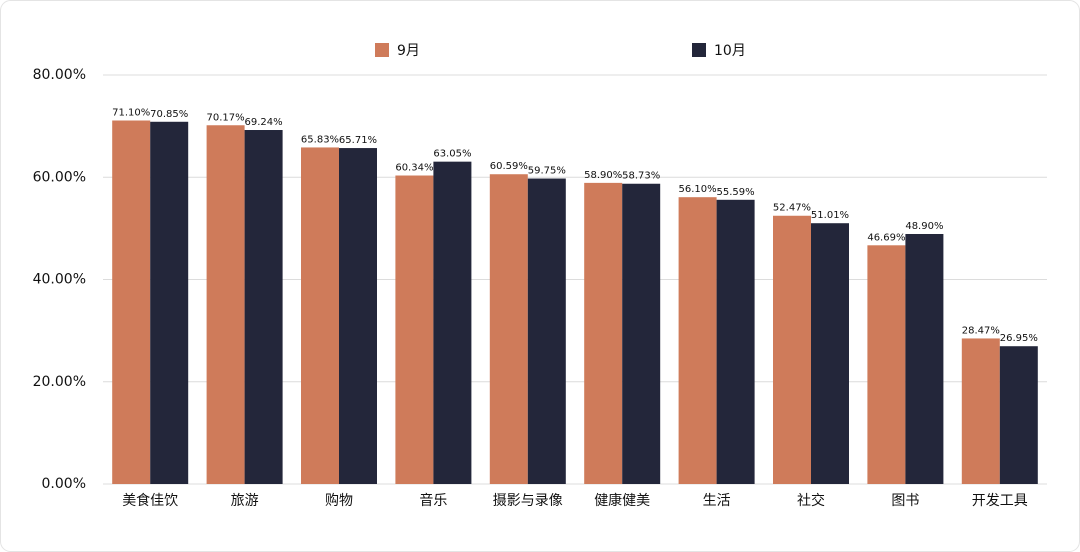 The width and height of the screenshot is (1080, 552). What do you see at coordinates (730, 51) in the screenshot?
I see `legend-label: 10月` at bounding box center [730, 51].